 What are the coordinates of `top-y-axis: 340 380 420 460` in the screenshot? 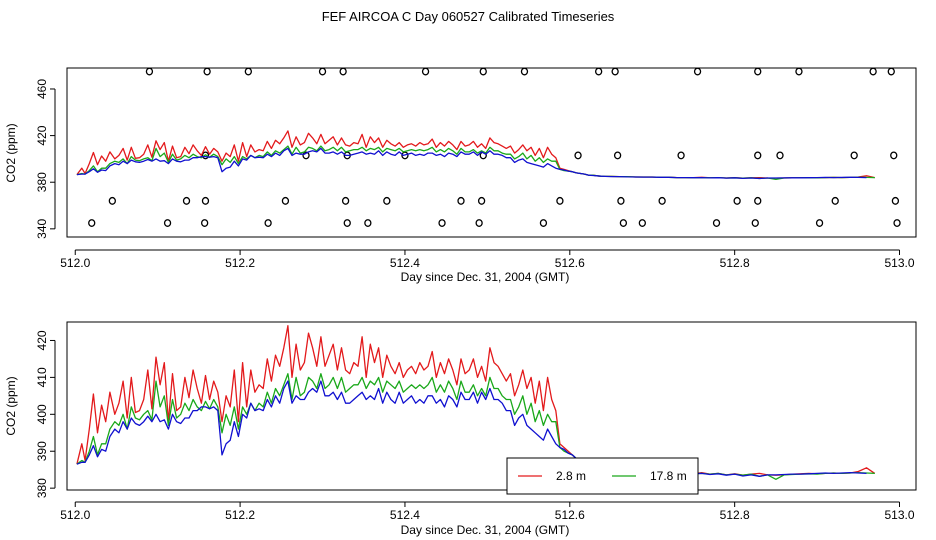 It's located at (45, 159).